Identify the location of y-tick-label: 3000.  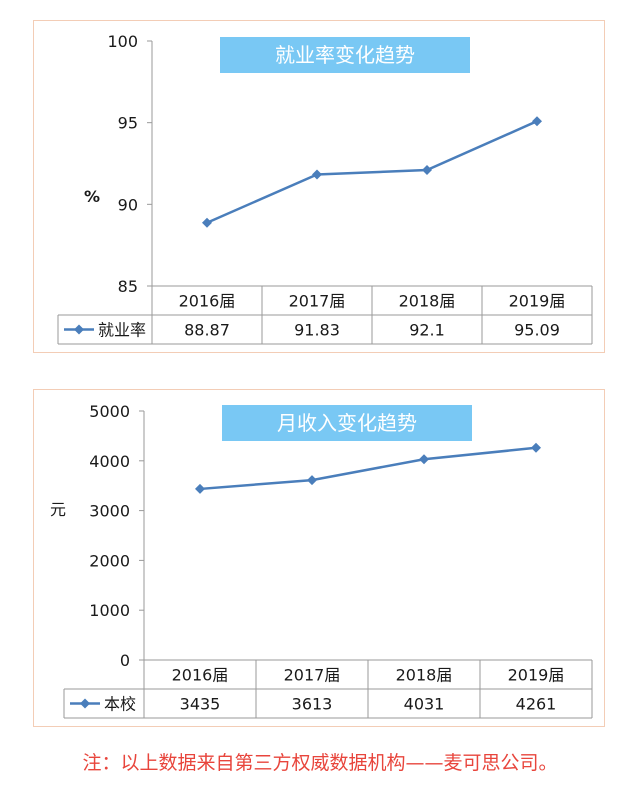
(109, 511).